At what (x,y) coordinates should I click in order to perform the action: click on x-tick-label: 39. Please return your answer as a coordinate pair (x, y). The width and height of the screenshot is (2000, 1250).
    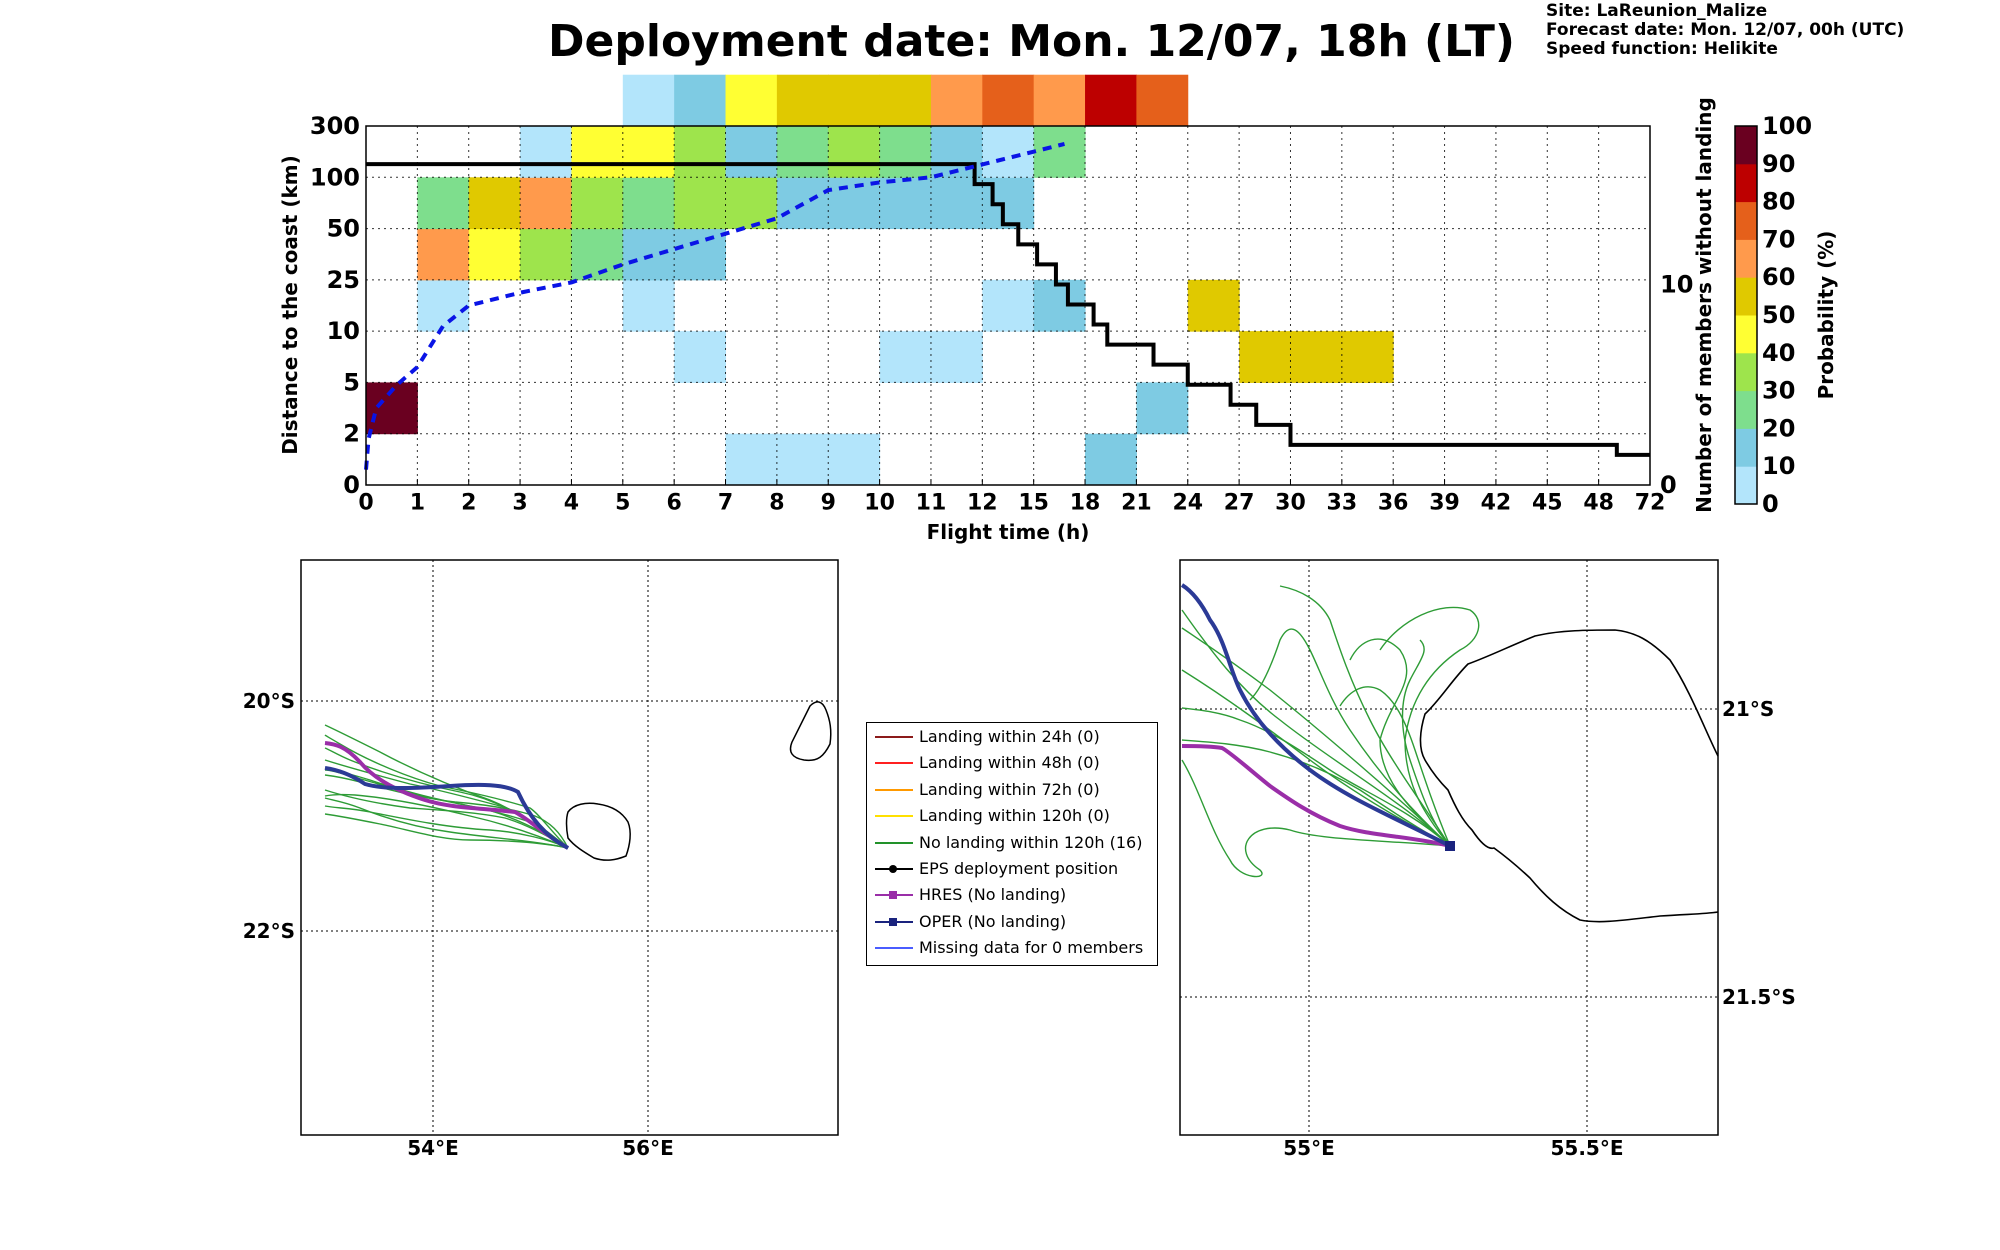
    Looking at the image, I should click on (1444, 503).